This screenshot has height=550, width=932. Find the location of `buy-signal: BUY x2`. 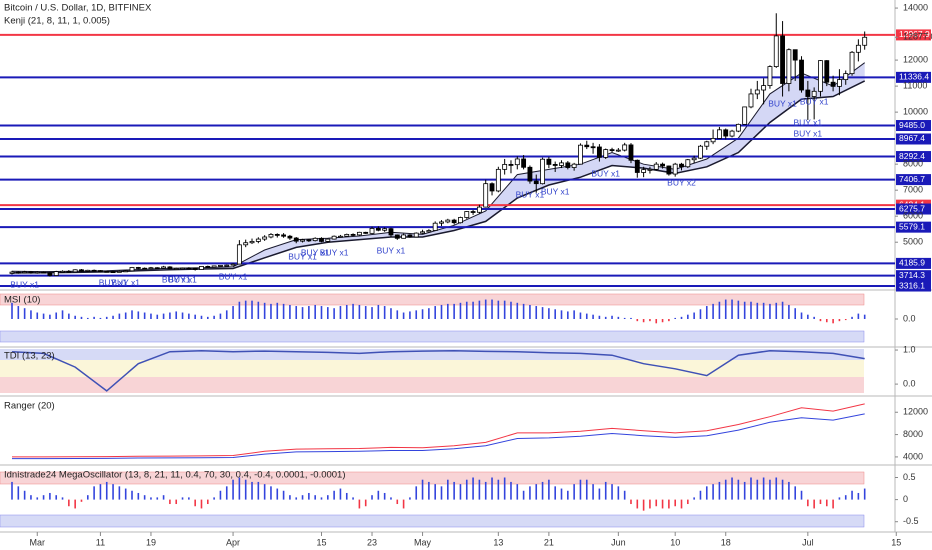

buy-signal: BUY x2 is located at coordinates (681, 182).